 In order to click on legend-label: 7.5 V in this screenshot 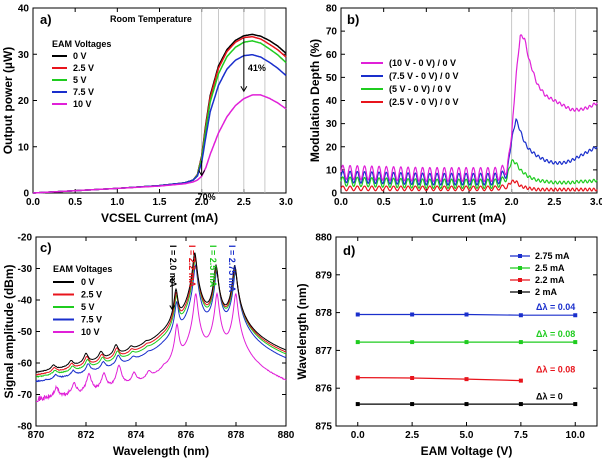, I will do `click(91, 320)`.